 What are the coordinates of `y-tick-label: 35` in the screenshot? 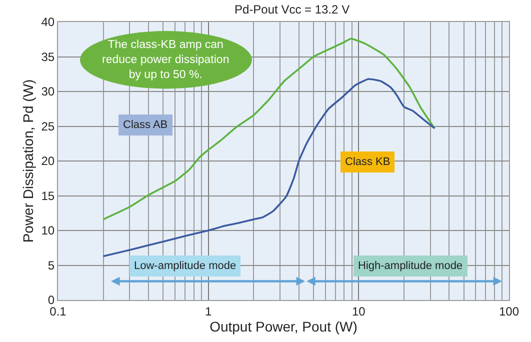 It's located at (48, 57).